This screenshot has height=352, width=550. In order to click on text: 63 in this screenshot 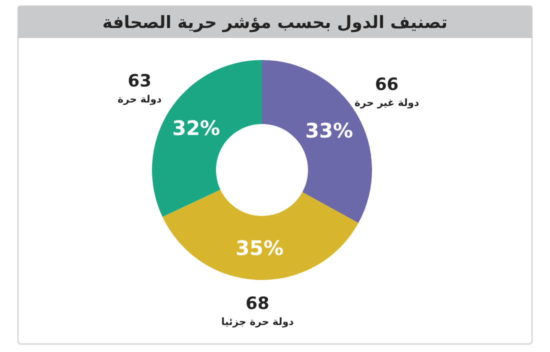, I will do `click(140, 81)`.